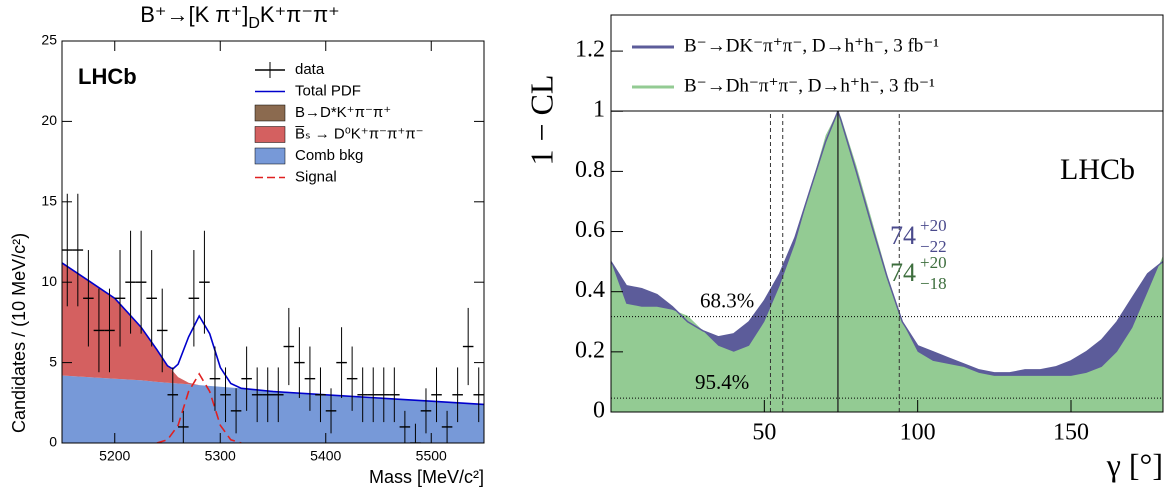 The width and height of the screenshot is (1174, 492). Describe the element at coordinates (359, 133) in the screenshot. I see `legend-label: B̅ₛ → D⁰K⁺π⁻π⁺π⁻` at that location.